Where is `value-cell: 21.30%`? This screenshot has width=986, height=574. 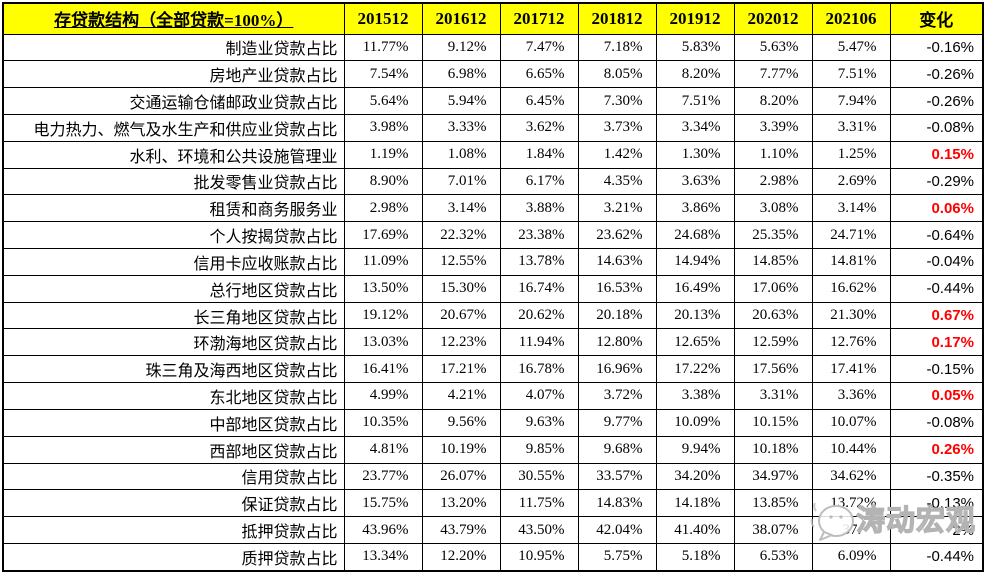
value-cell: 21.30% is located at coordinates (851, 315).